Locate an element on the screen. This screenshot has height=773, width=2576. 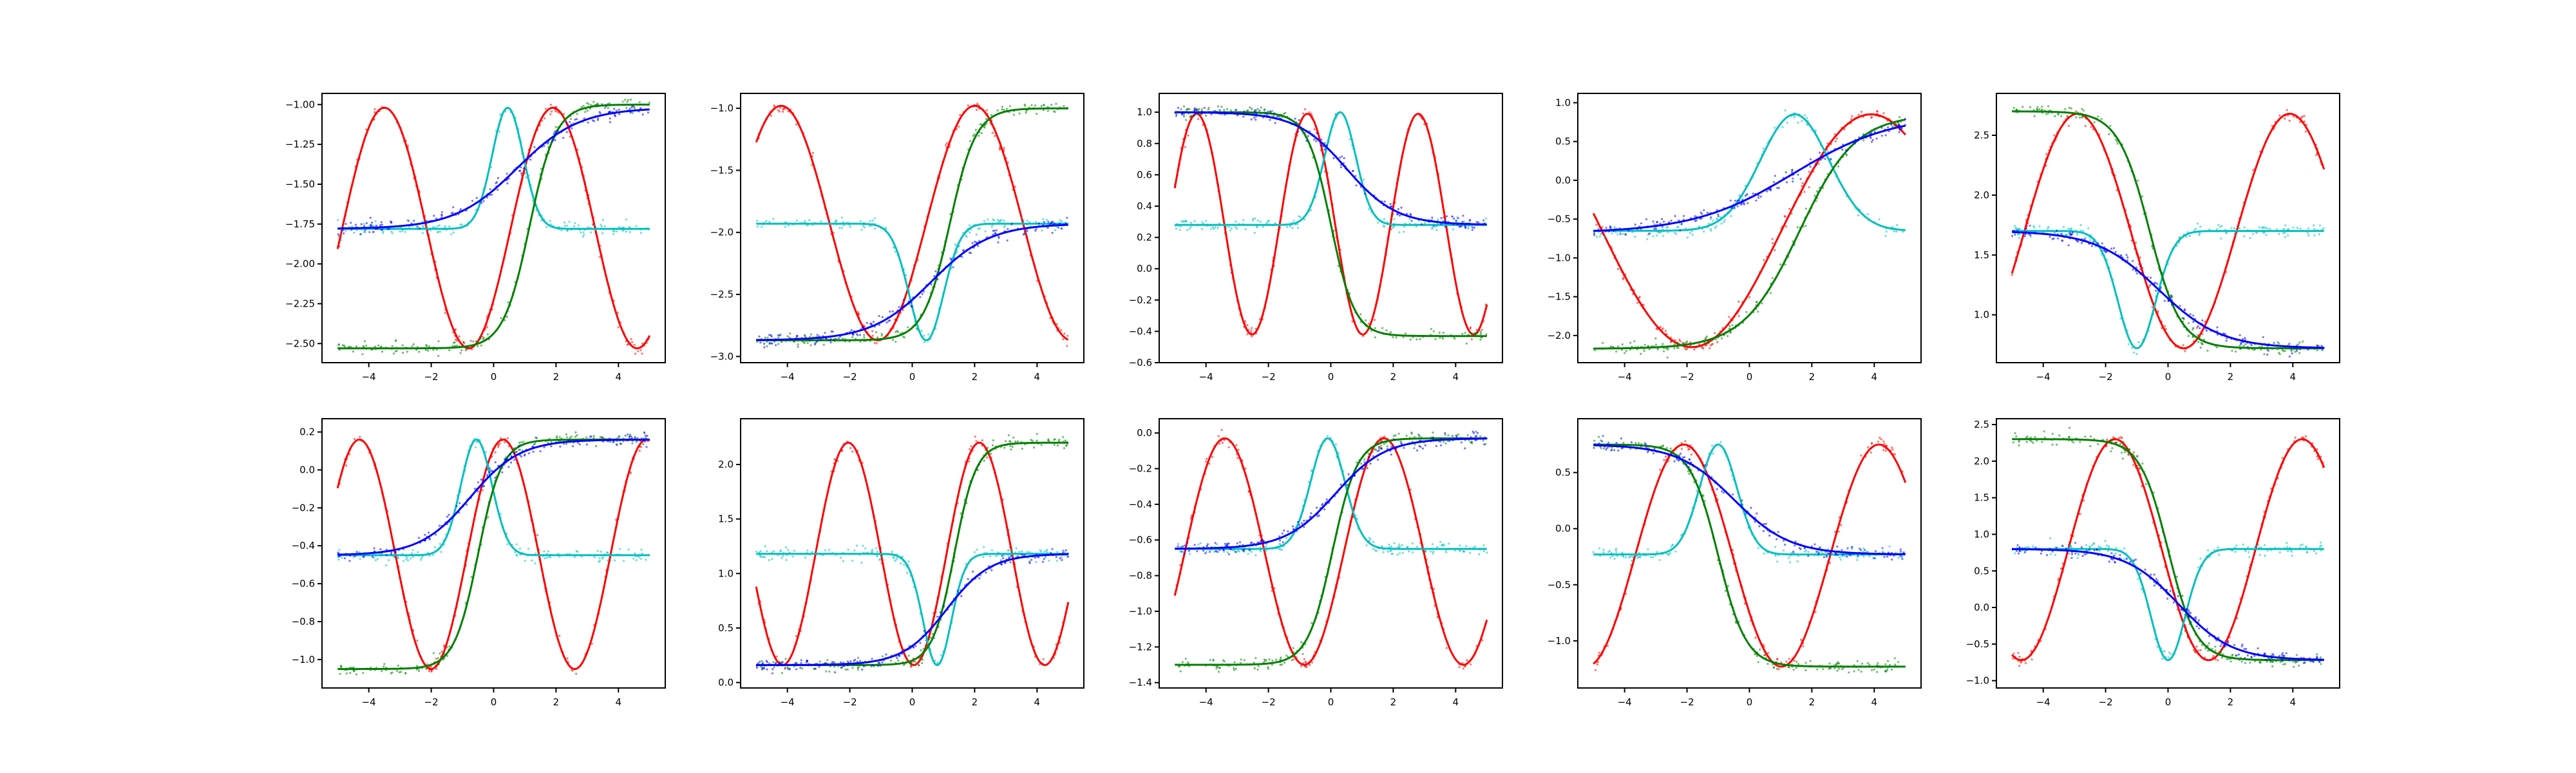
x-tick-label: −4 is located at coordinates (1625, 377).